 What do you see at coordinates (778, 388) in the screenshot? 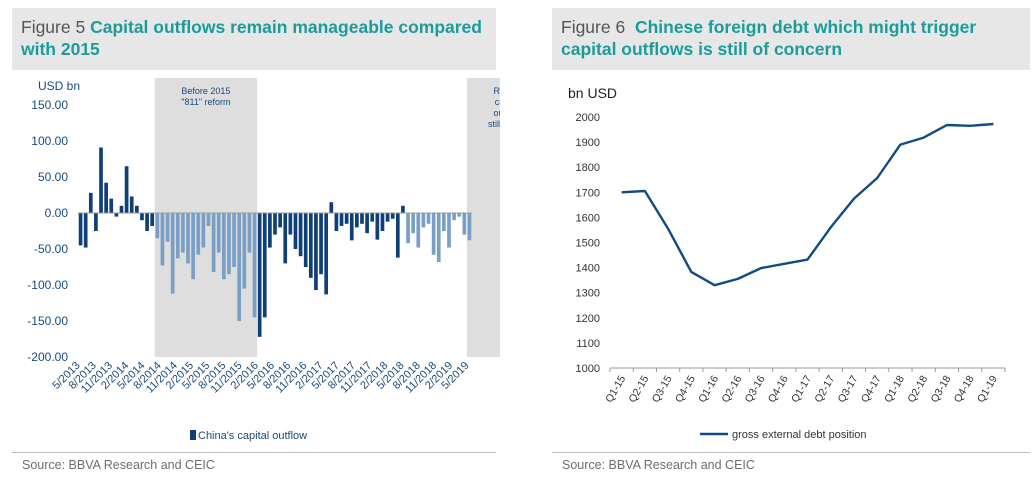
I see `x-tick-label: Q4-16` at bounding box center [778, 388].